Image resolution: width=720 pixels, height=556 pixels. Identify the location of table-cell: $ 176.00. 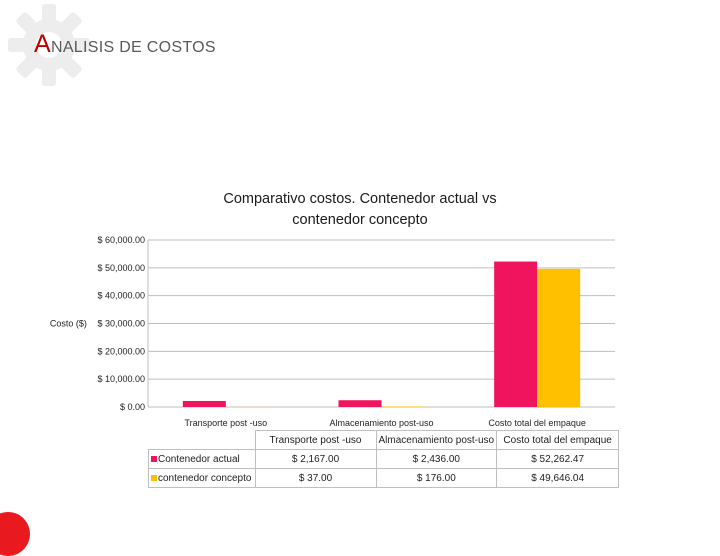
(436, 478).